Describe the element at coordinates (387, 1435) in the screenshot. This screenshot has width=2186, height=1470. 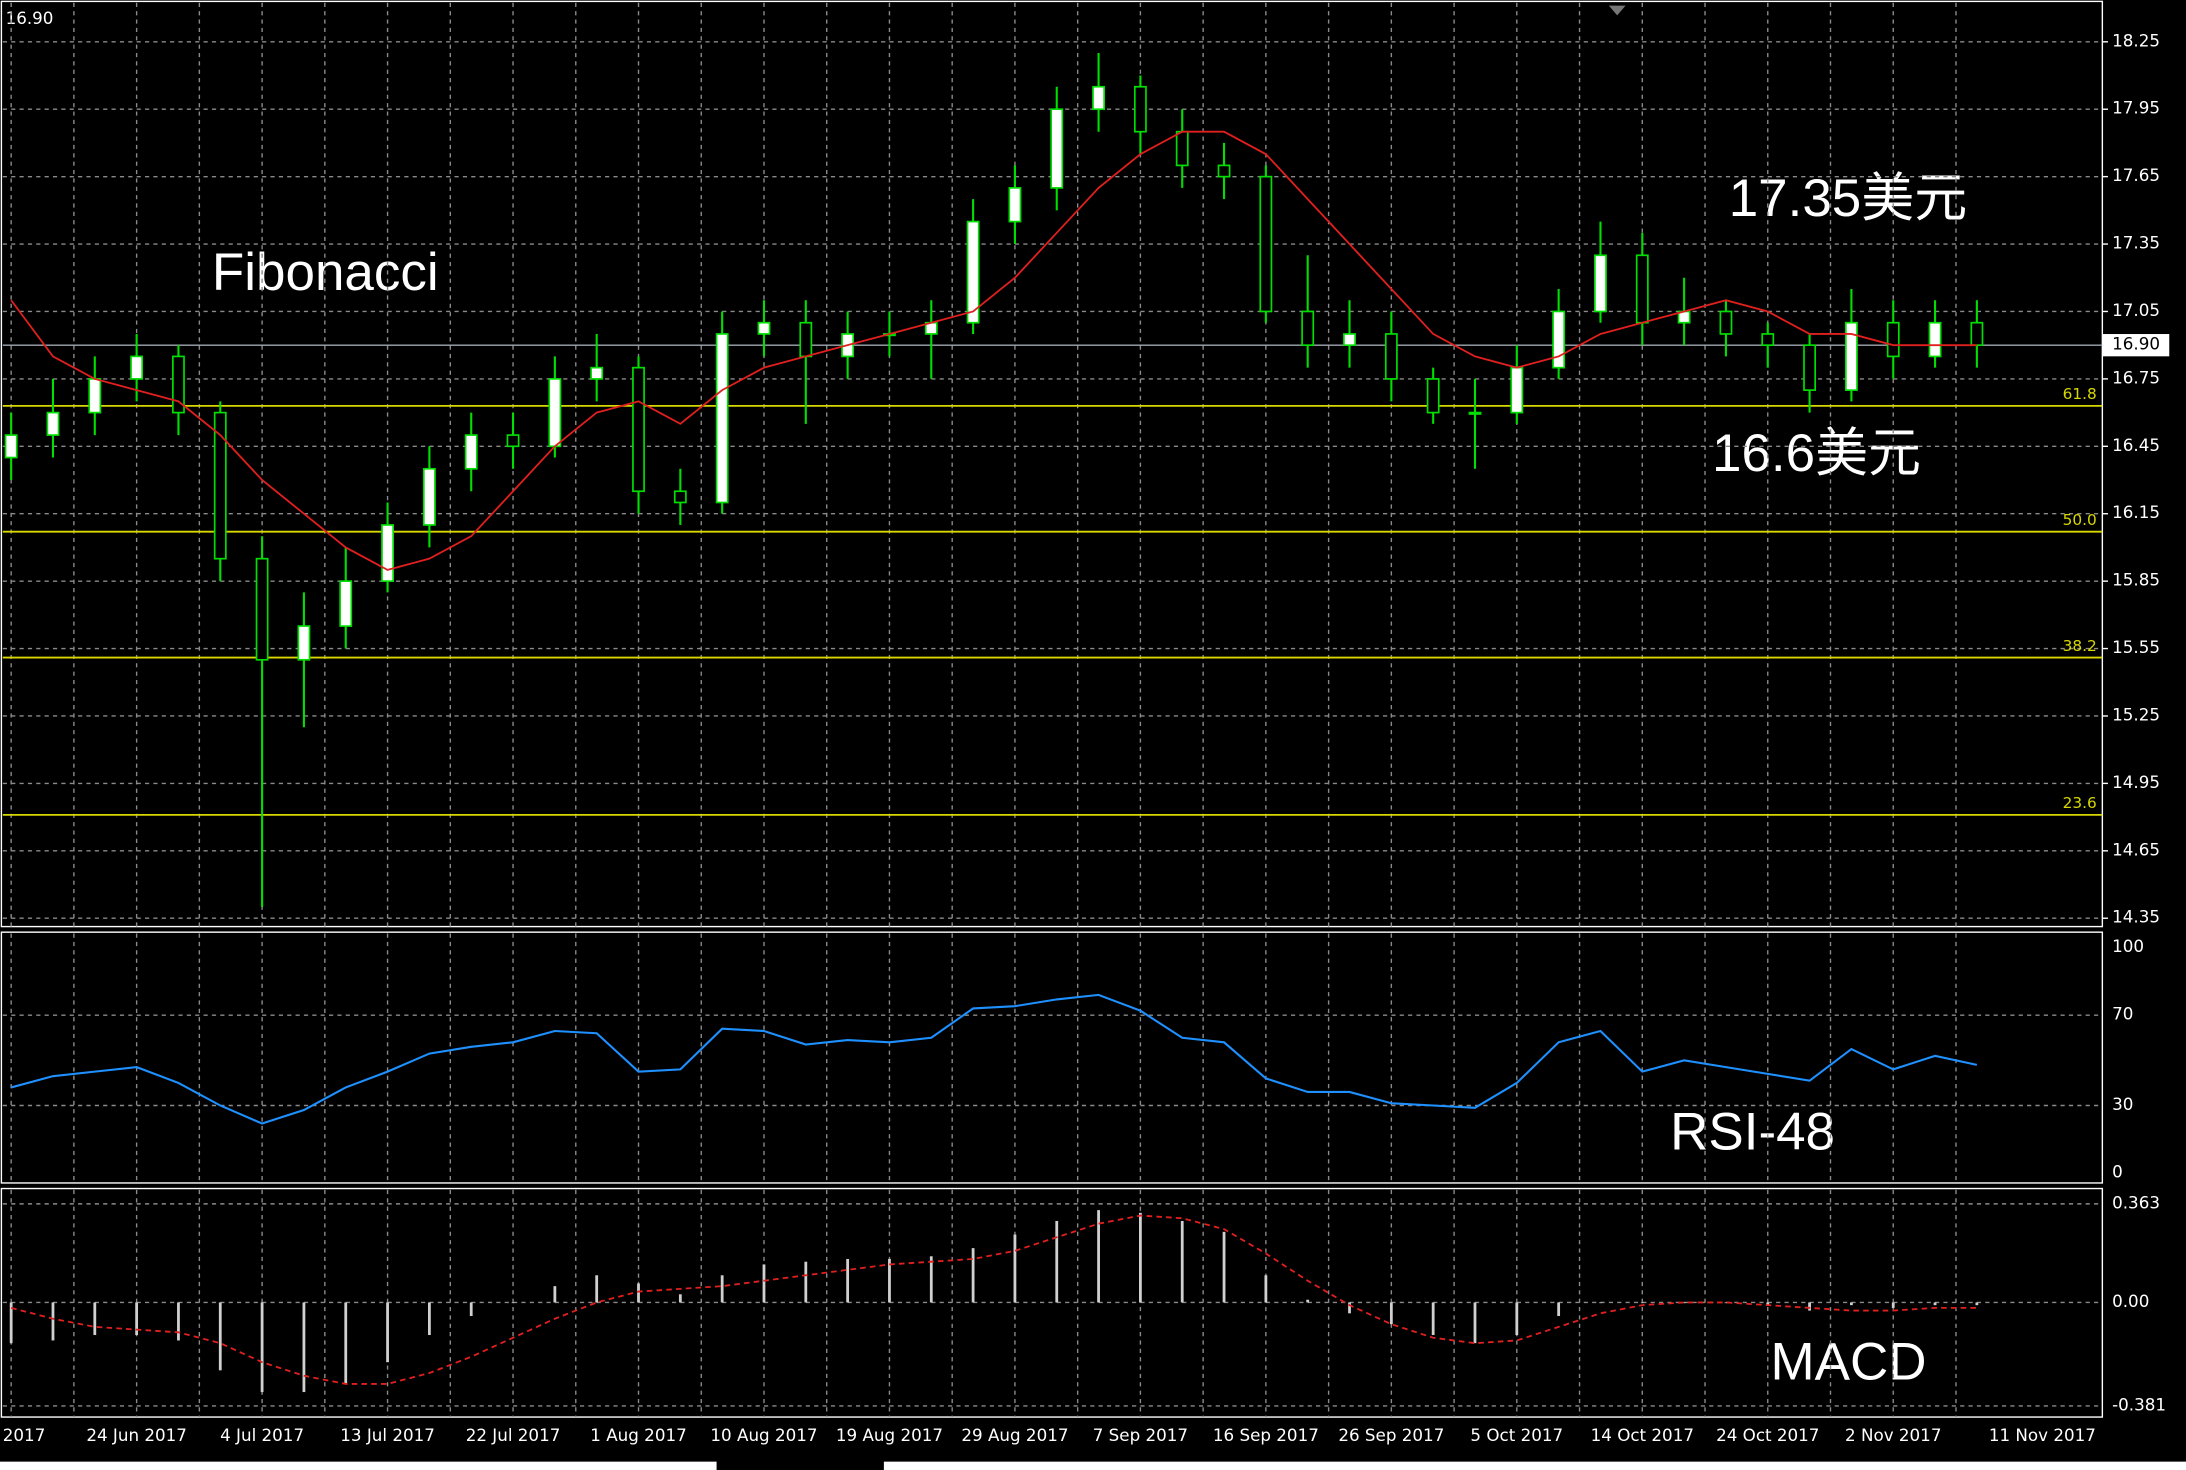
I see `x-tick-label: 13 Jul 2017` at that location.